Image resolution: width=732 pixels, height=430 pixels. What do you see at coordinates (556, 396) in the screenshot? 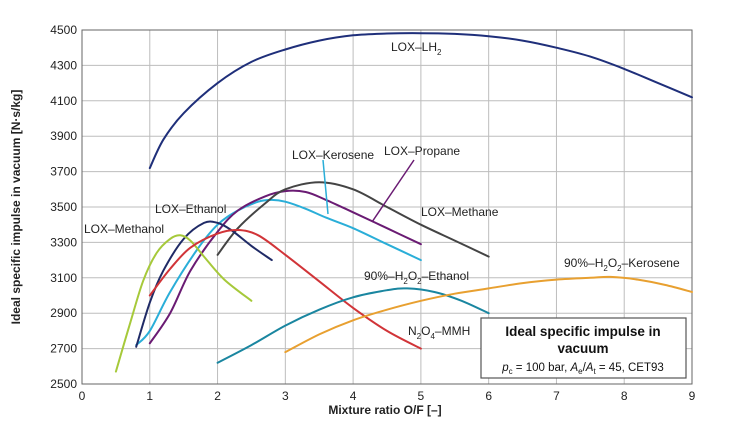
I see `x-tick-label: 7` at bounding box center [556, 396].